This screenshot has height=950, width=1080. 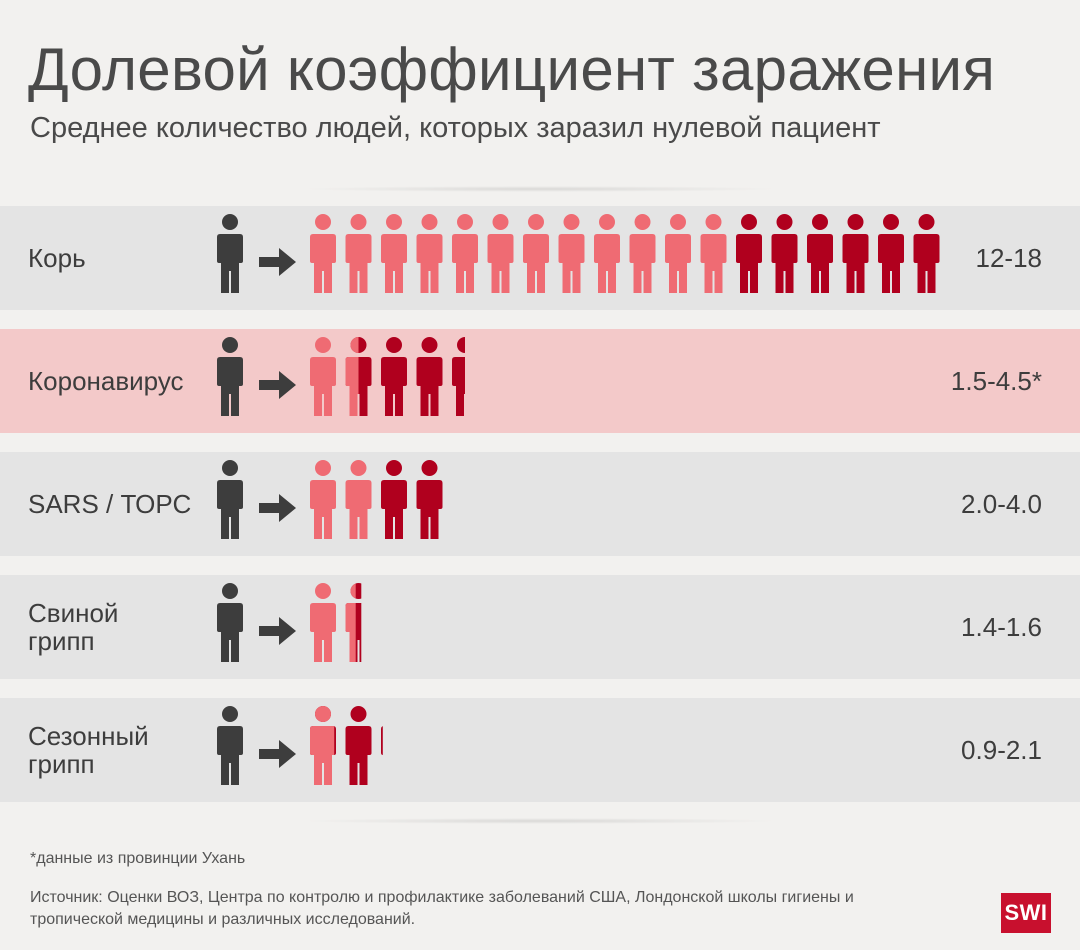 What do you see at coordinates (512, 69) in the screenshot?
I see `chart-title: Долевой коэффициент заражения` at bounding box center [512, 69].